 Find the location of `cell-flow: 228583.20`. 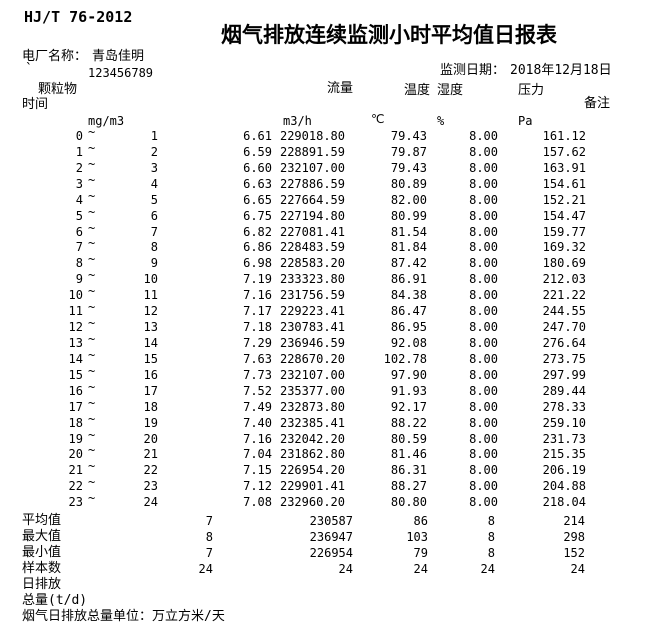

cell-flow: 228583.20 is located at coordinates (312, 263).